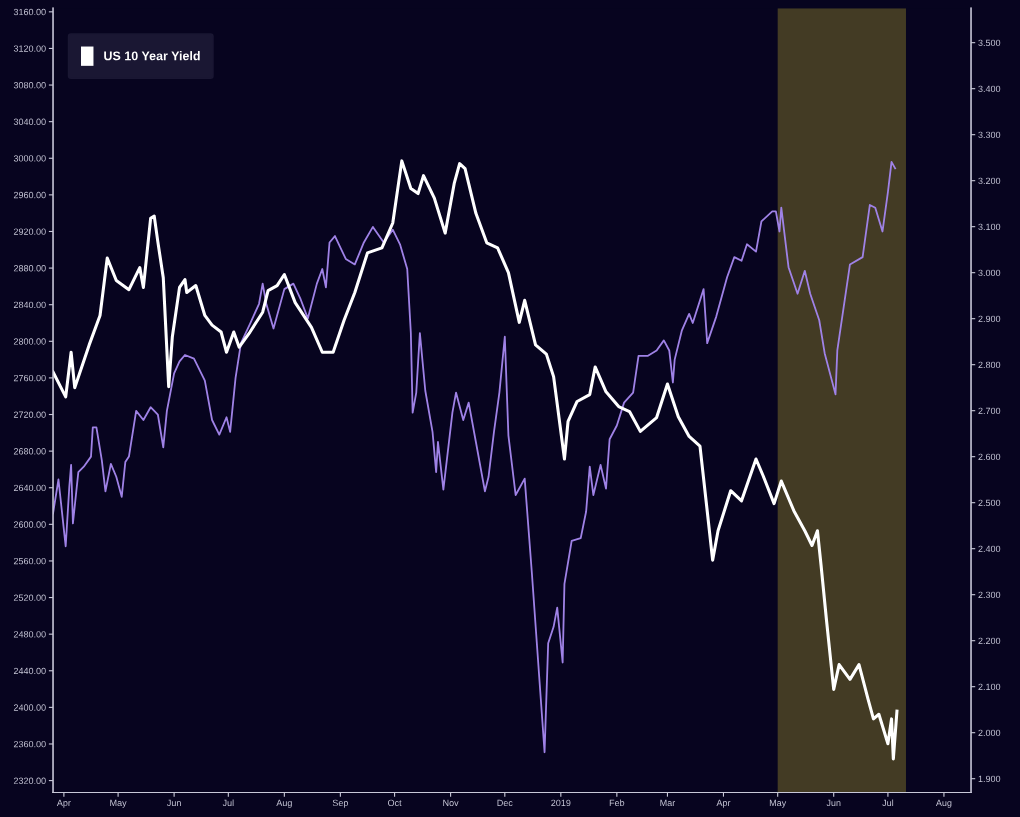 The height and width of the screenshot is (817, 1020). I want to click on y2-tick-label: 3.500, so click(989, 43).